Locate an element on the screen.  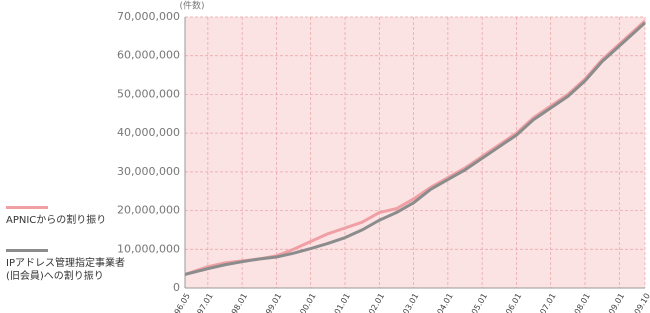
x-tick-label: 2006.01 is located at coordinates (511, 302).